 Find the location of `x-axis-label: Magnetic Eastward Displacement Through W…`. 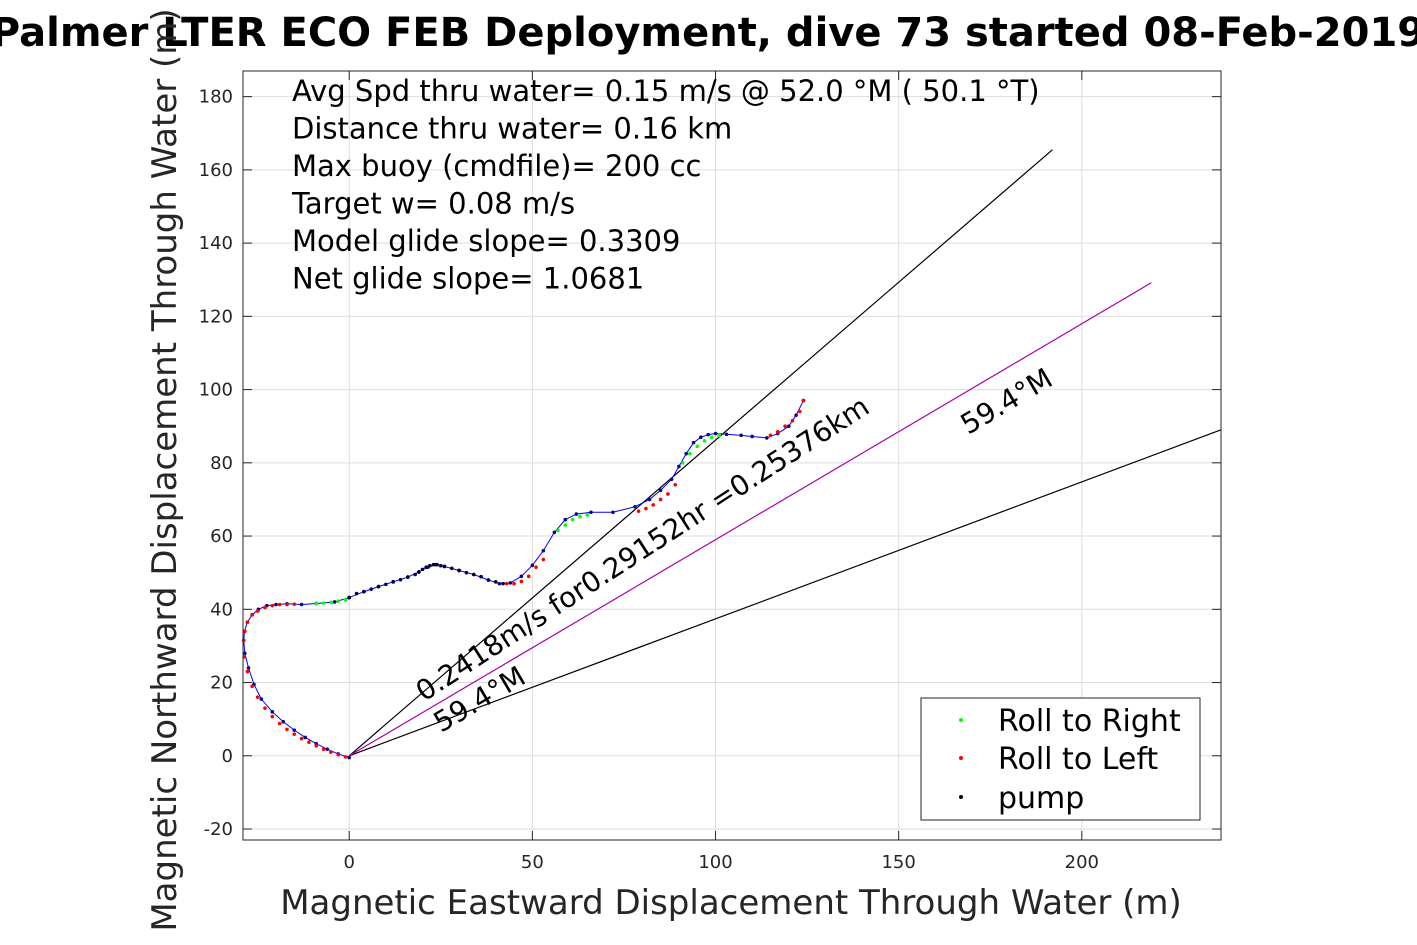

x-axis-label: Magnetic Eastward Displacement Through W… is located at coordinates (731, 903).